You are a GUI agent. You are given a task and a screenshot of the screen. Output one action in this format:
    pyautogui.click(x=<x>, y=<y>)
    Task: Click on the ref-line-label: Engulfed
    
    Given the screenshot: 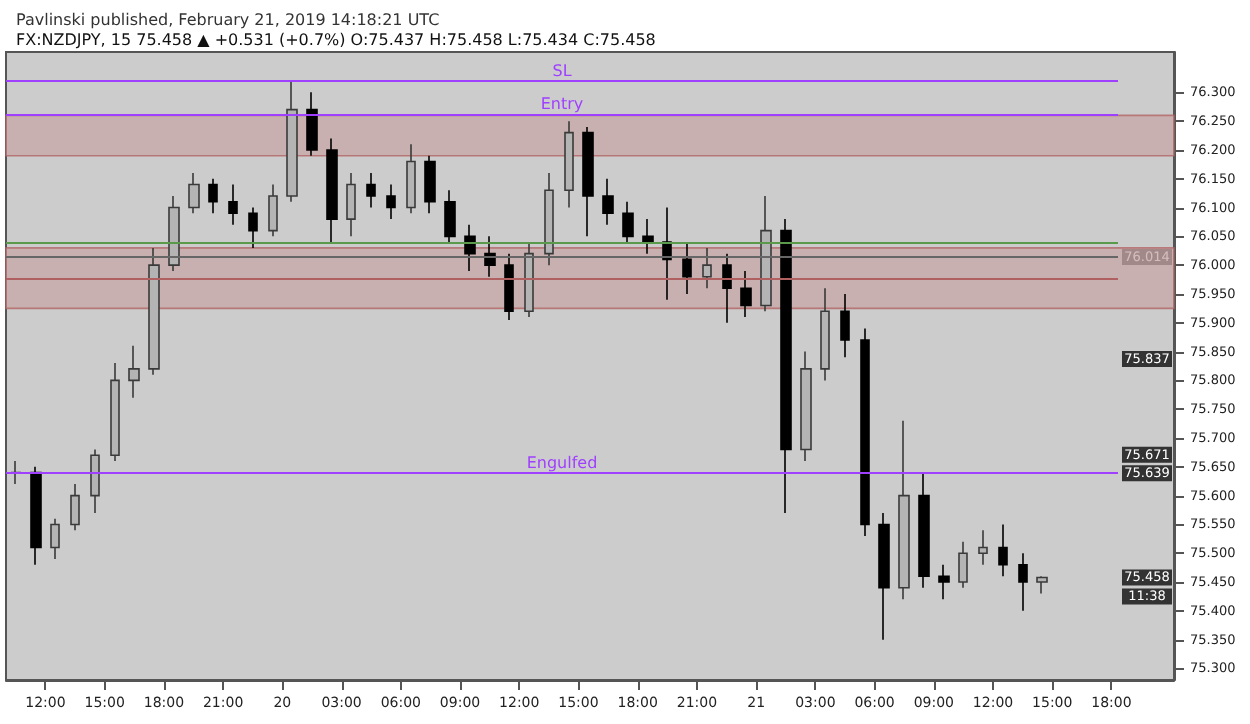 What is the action you would take?
    pyautogui.click(x=562, y=463)
    